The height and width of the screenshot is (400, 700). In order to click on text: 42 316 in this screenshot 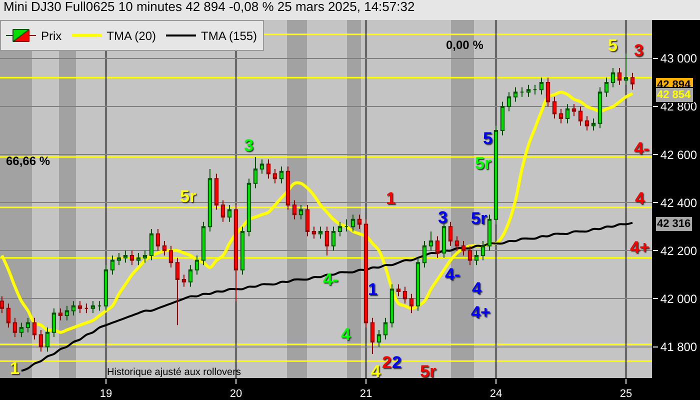, I will do `click(674, 224)`.